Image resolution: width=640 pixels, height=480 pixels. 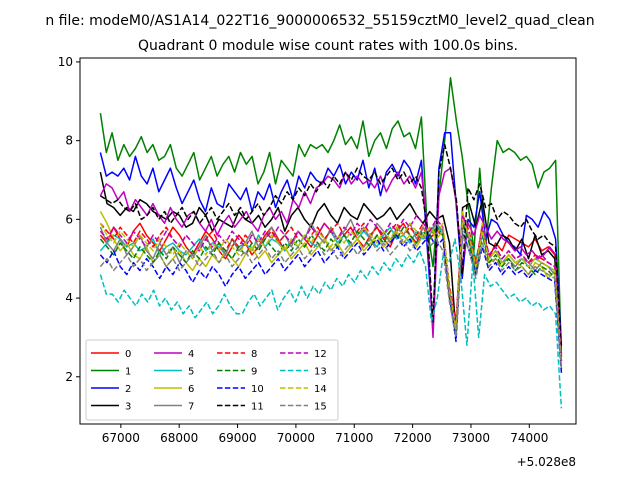 I want to click on x-tick-label: 68000, so click(x=179, y=438).